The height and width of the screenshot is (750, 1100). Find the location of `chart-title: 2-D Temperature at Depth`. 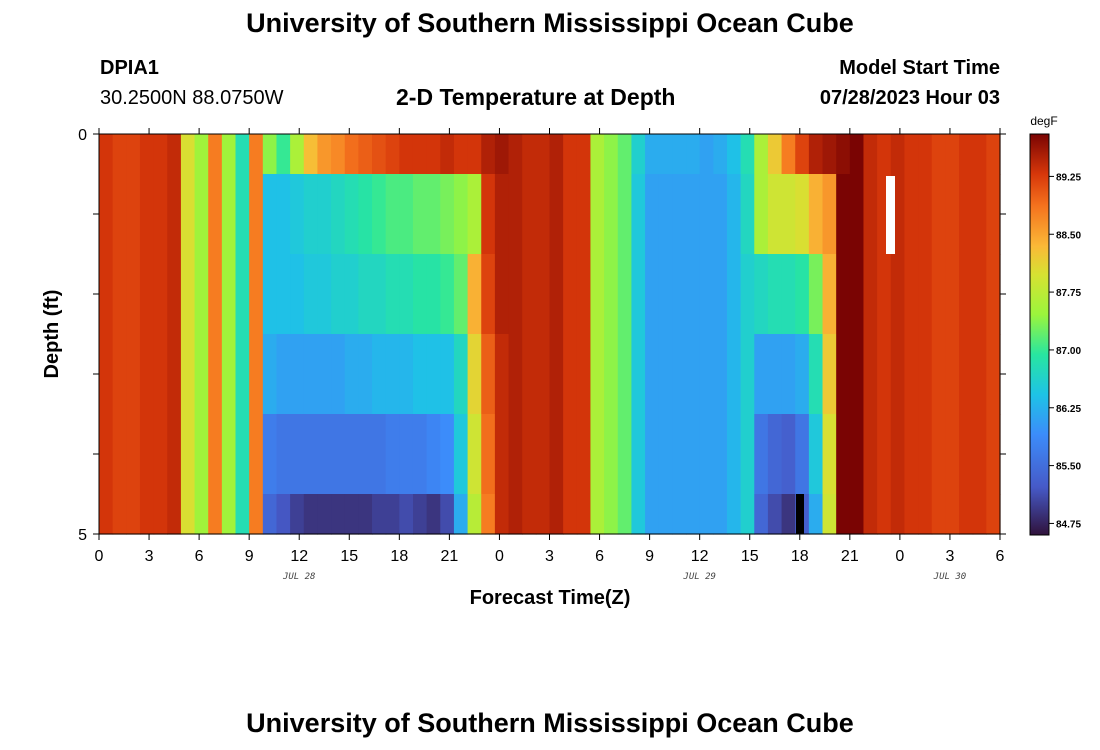

chart-title: 2-D Temperature at Depth is located at coordinates (536, 97).